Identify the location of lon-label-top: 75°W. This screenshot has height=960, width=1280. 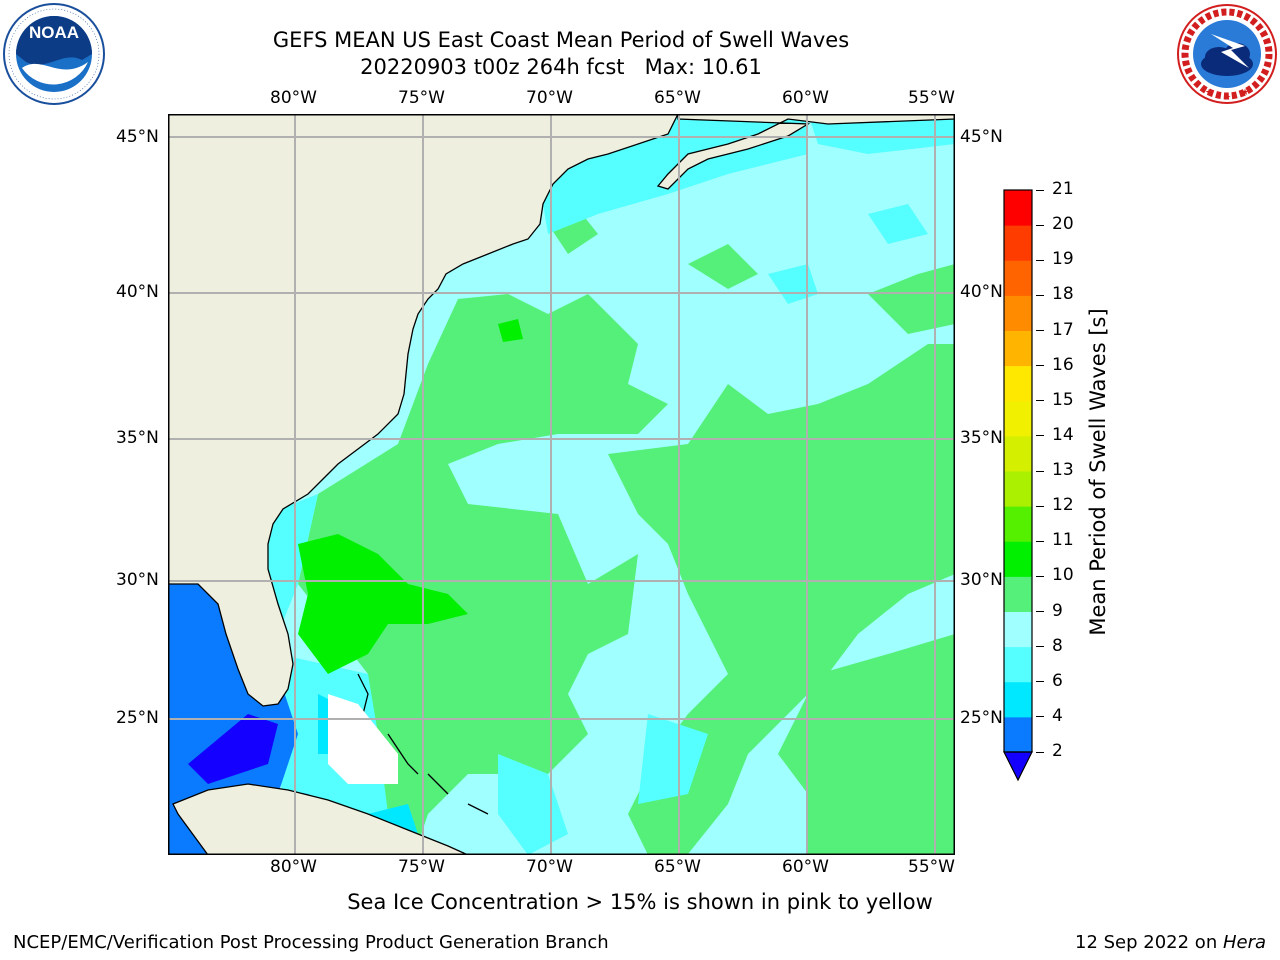
(421, 98).